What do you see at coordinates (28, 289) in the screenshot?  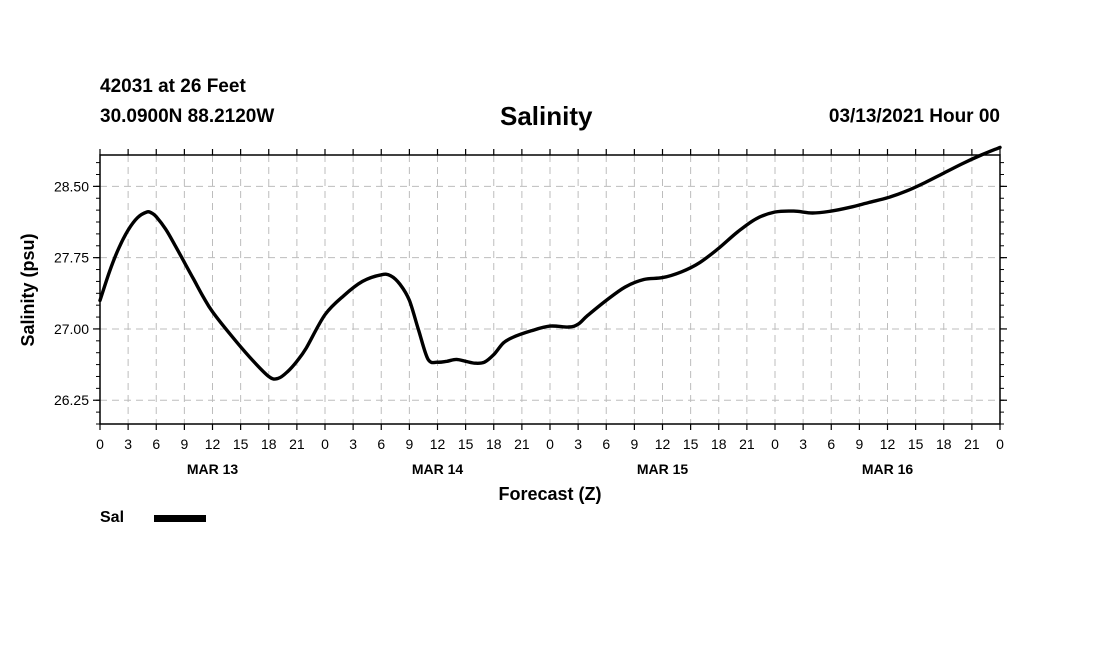 I see `y-axis-label: Salinity (psu)` at bounding box center [28, 289].